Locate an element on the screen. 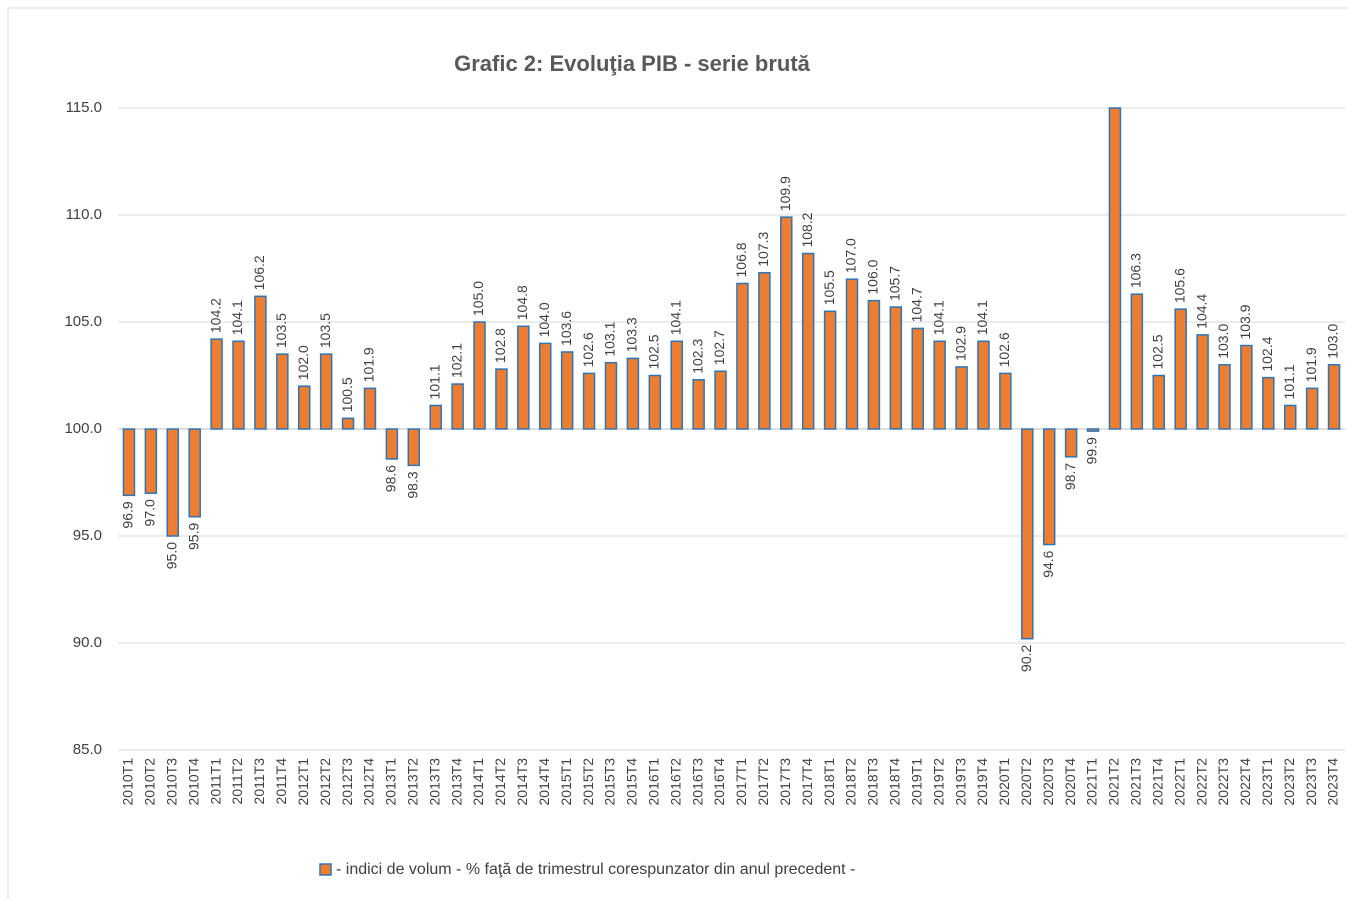 The image size is (1347, 904). y-tick-label: 90.0 is located at coordinates (87, 642).